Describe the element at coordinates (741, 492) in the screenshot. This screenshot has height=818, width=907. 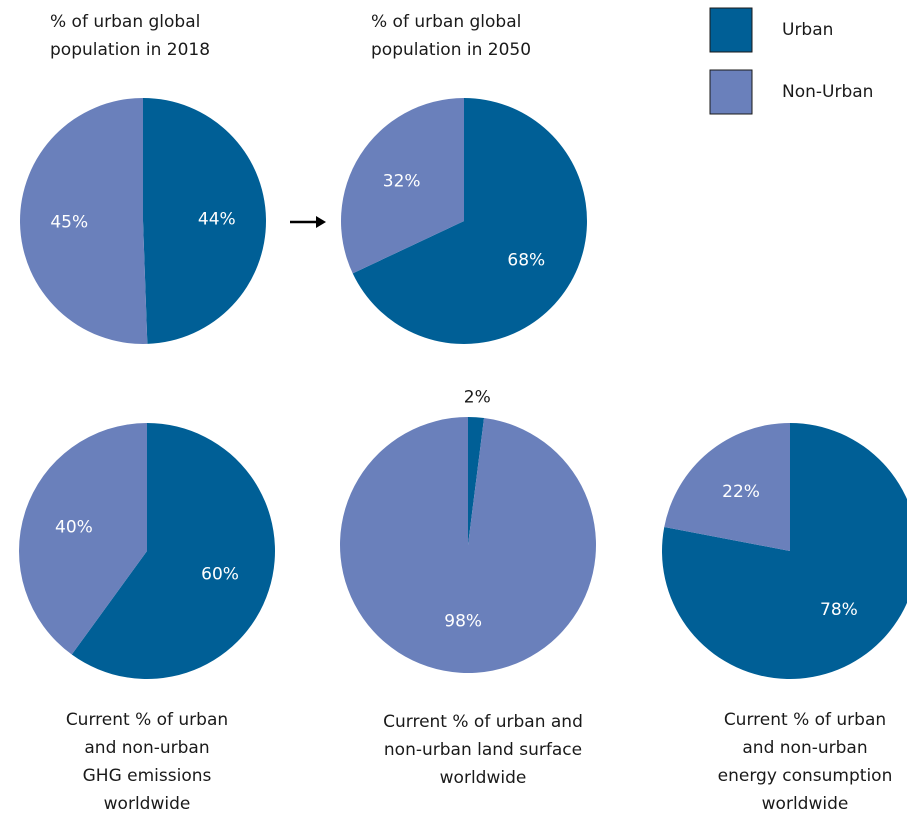
I see `slice-label: 22%` at that location.